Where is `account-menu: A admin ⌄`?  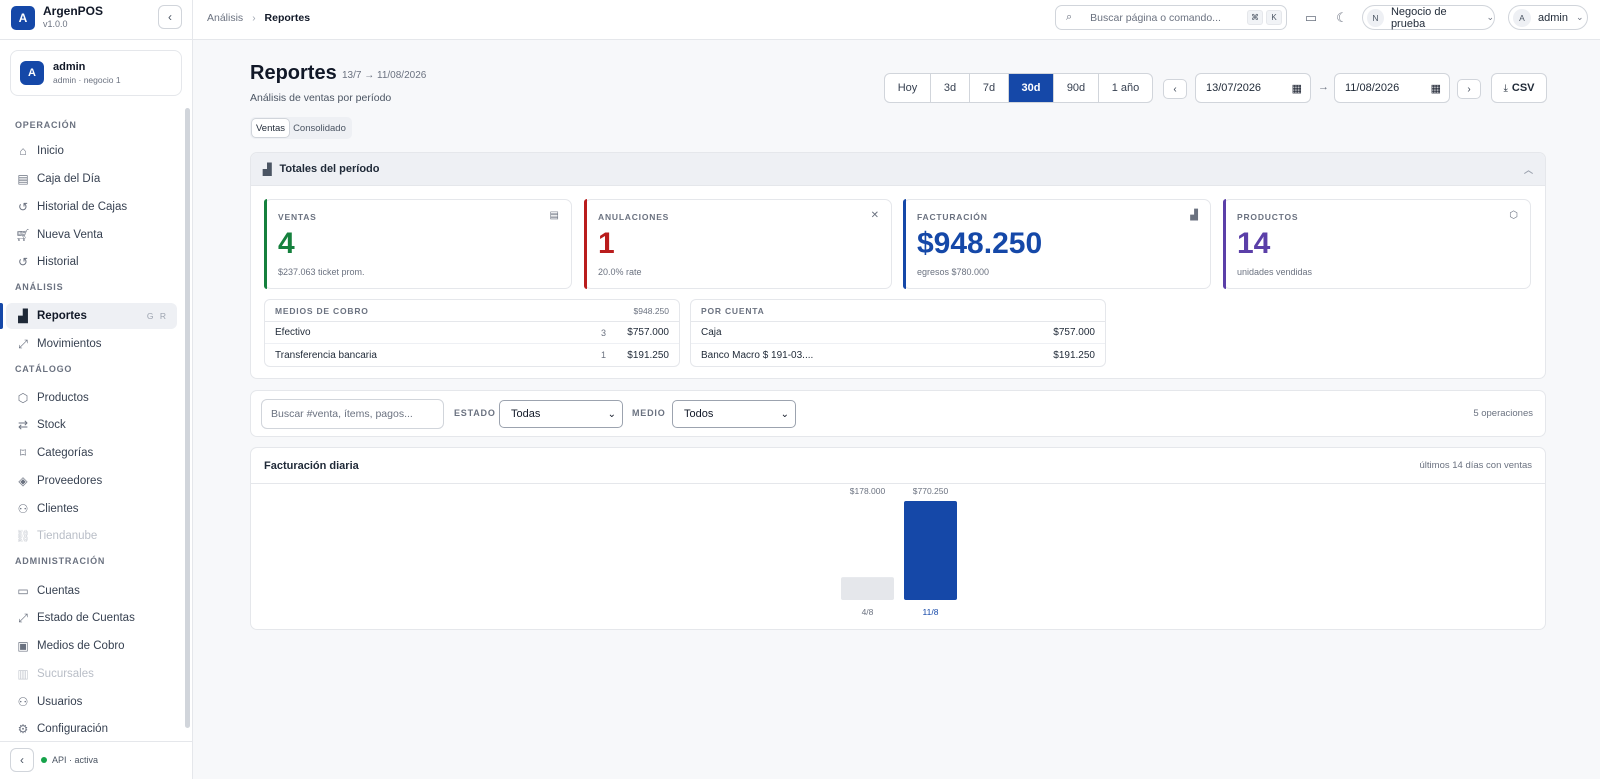
account-menu: A admin ⌄ is located at coordinates (1548, 17).